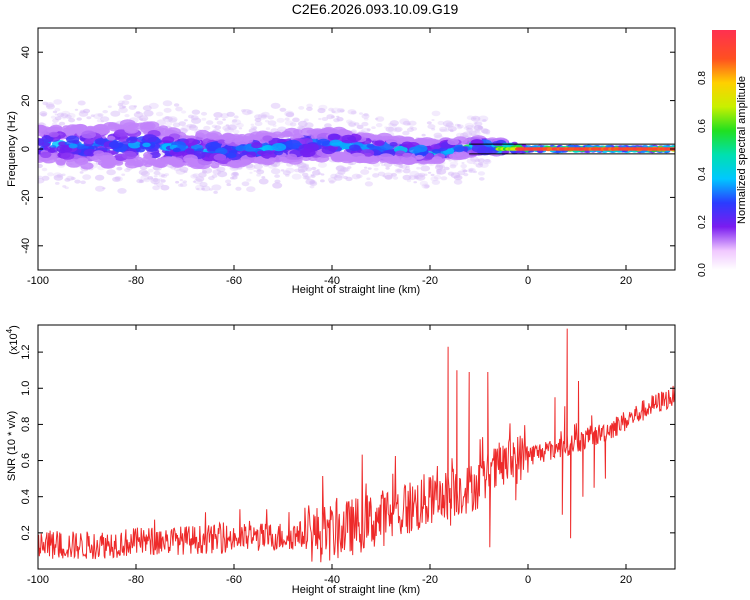 This screenshot has height=600, width=750. Describe the element at coordinates (136, 580) in the screenshot. I see `snr-x-tick-label: -80` at that location.